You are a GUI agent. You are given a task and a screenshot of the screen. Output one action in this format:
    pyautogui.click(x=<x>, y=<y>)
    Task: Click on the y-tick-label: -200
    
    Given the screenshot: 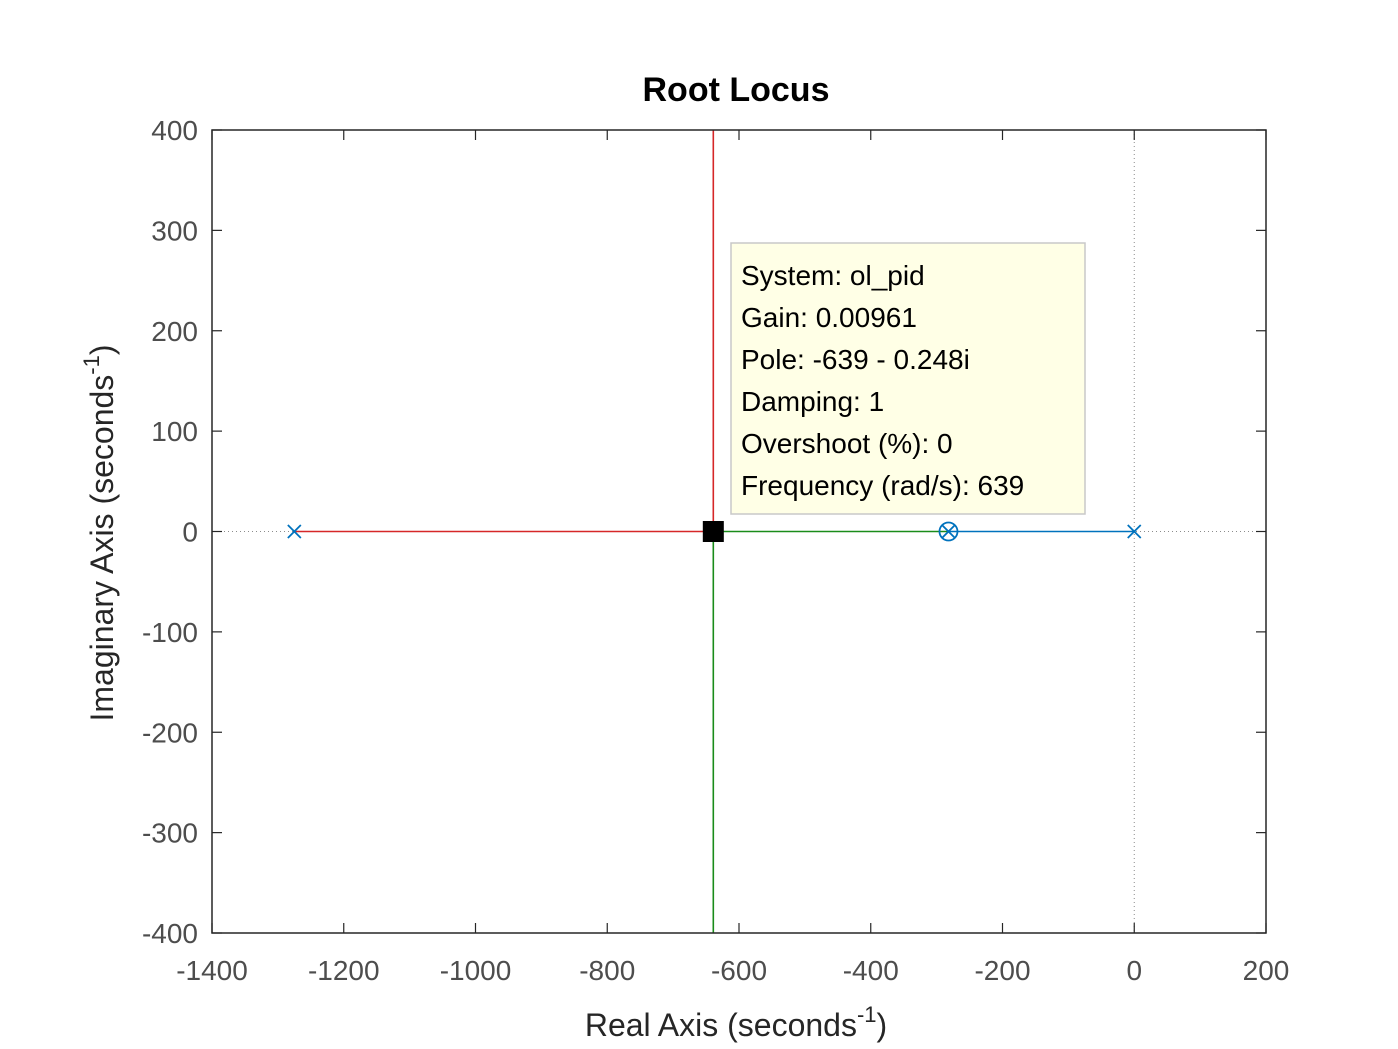 What is the action you would take?
    pyautogui.click(x=170, y=732)
    